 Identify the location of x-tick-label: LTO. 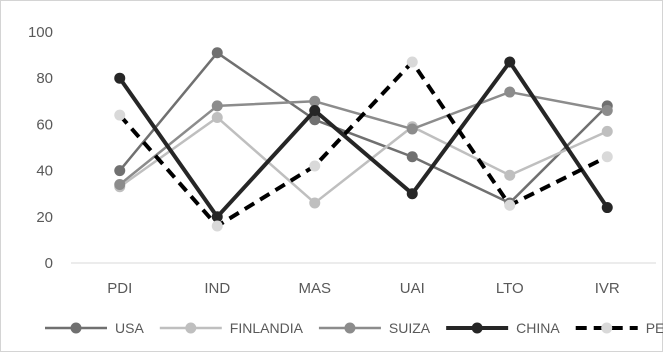
(510, 288).